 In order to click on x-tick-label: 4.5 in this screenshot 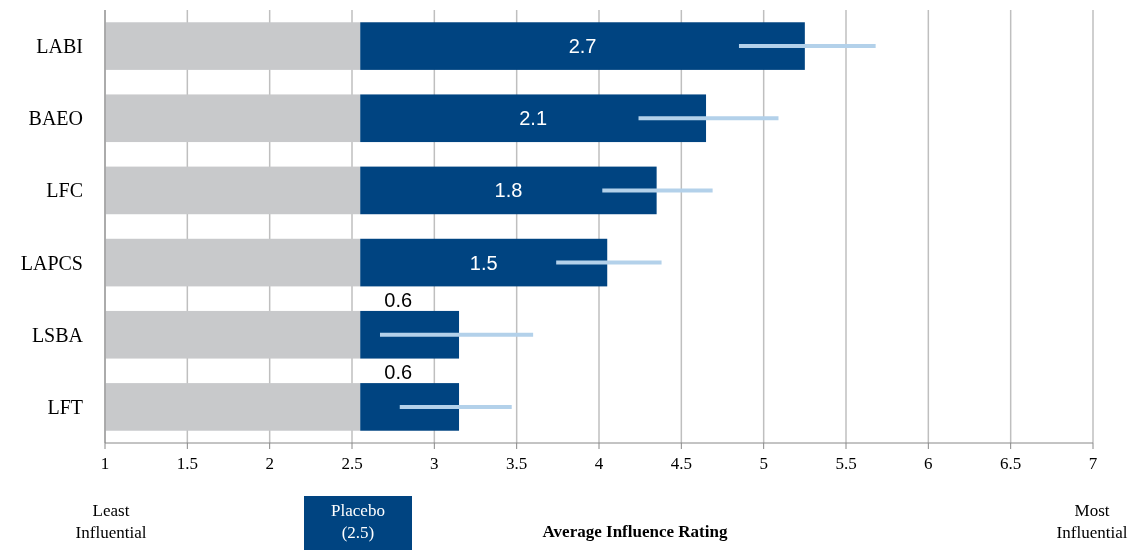, I will do `click(681, 463)`.